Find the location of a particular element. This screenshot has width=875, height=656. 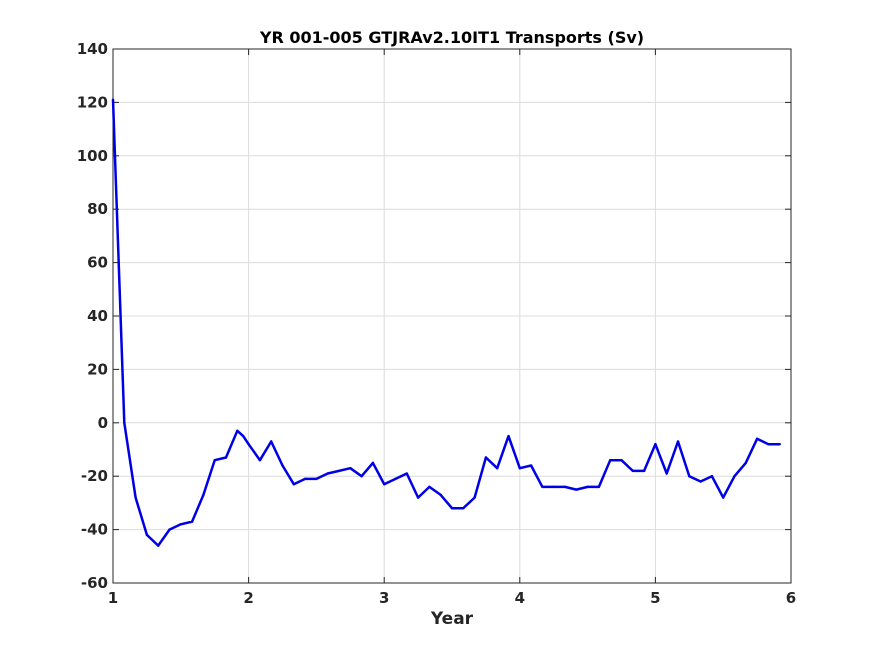

y-tick-label: -40 is located at coordinates (94, 530).